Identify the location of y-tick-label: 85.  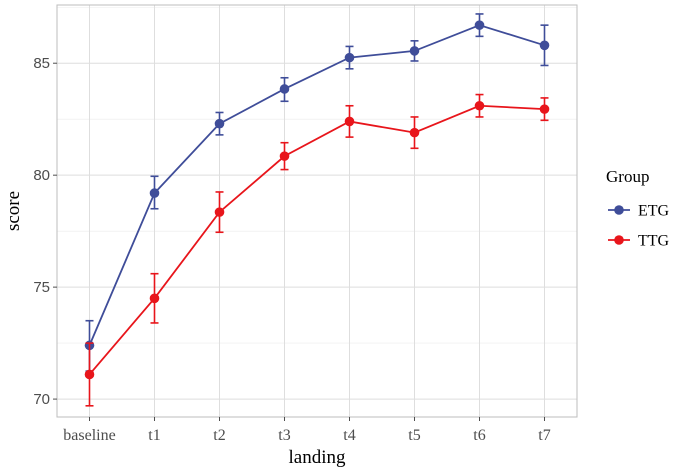
(41, 63).